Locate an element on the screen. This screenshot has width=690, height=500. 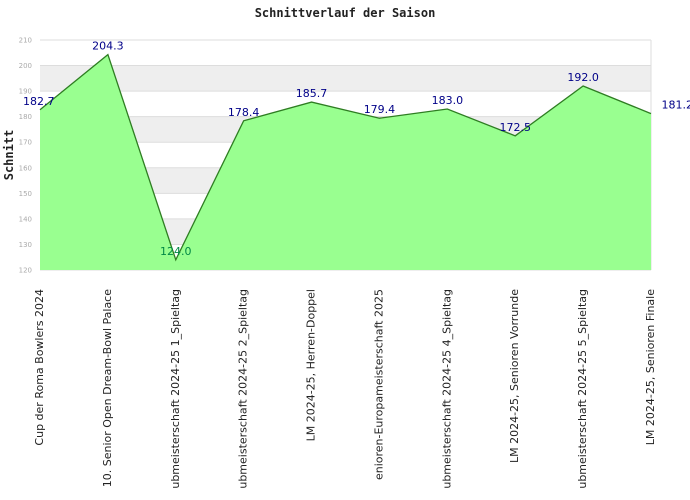
data-label: 172.5 is located at coordinates (515, 127).